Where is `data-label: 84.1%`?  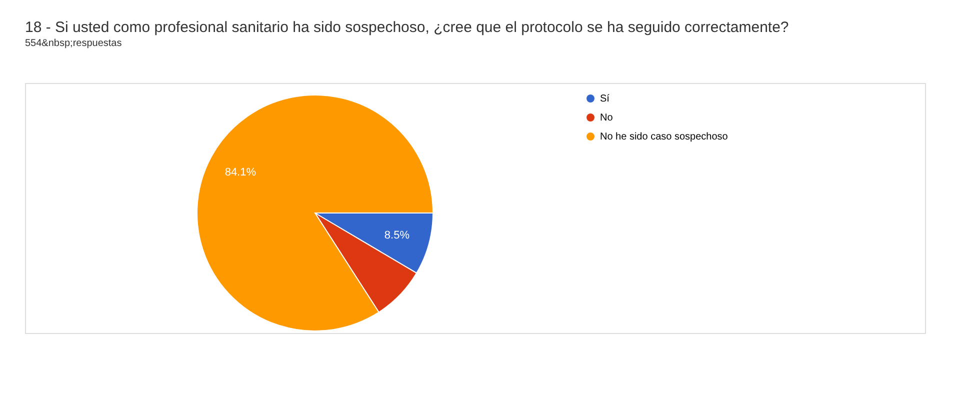
data-label: 84.1% is located at coordinates (240, 172).